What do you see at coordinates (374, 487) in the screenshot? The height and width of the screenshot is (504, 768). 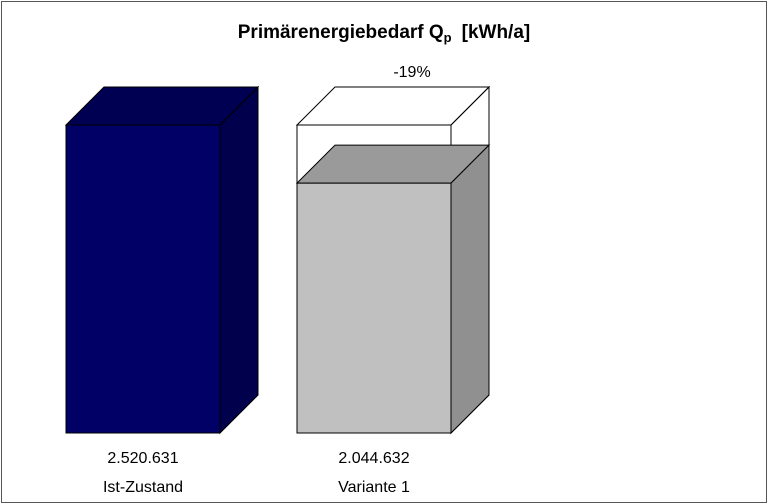 I see `category-label: Variante 1` at bounding box center [374, 487].